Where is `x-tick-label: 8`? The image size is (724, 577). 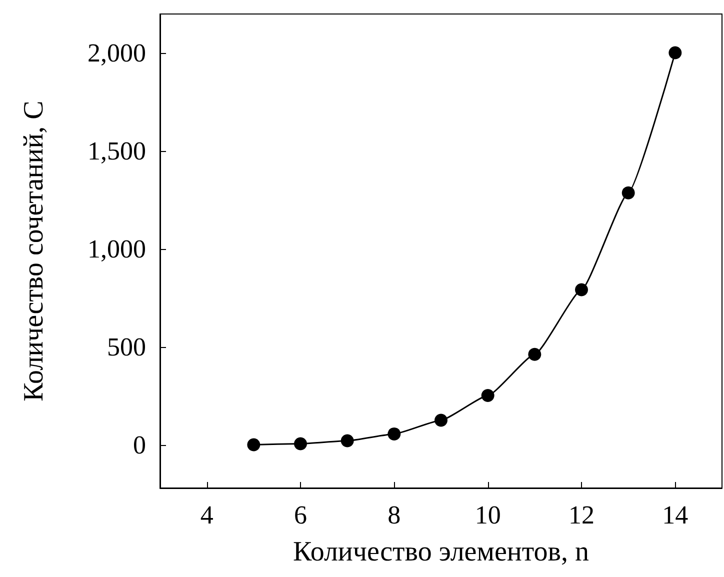
x-tick-label: 8 is located at coordinates (394, 515).